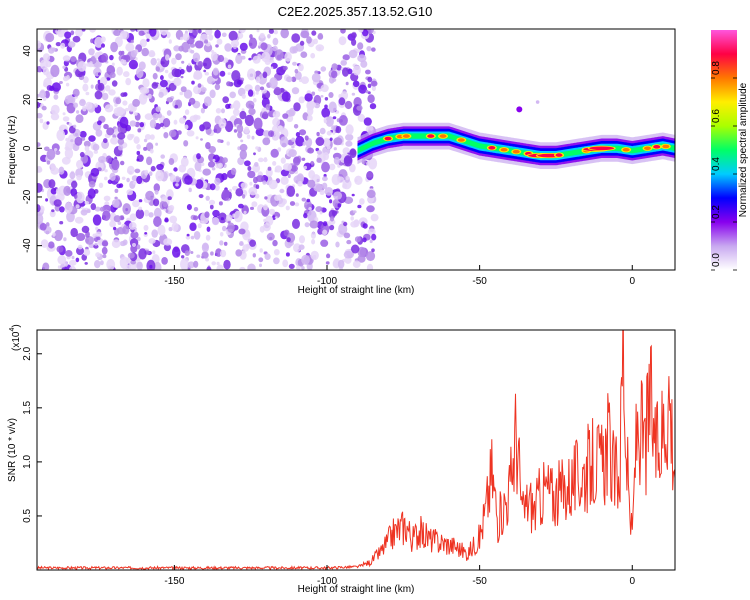  I want to click on ridge-hotspot-core, so click(492, 147).